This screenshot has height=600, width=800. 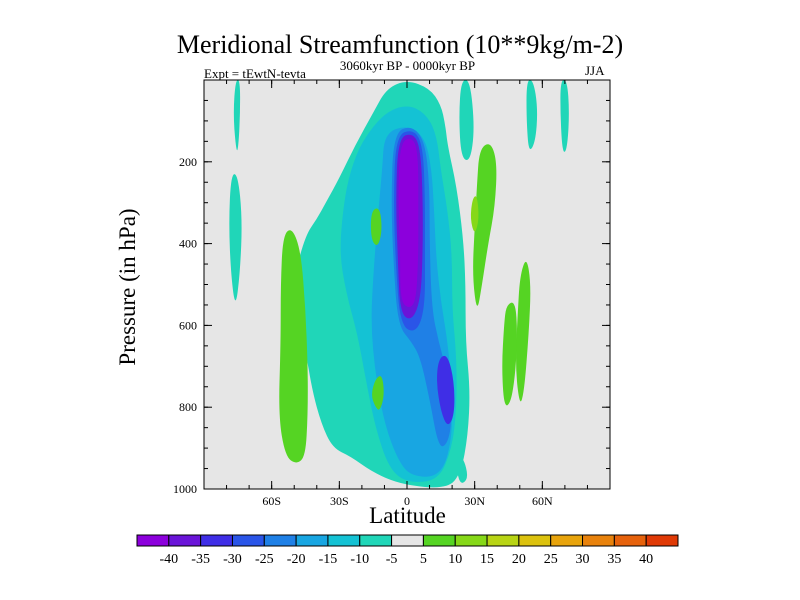 I want to click on colorbar-label: 30, so click(x=583, y=559).